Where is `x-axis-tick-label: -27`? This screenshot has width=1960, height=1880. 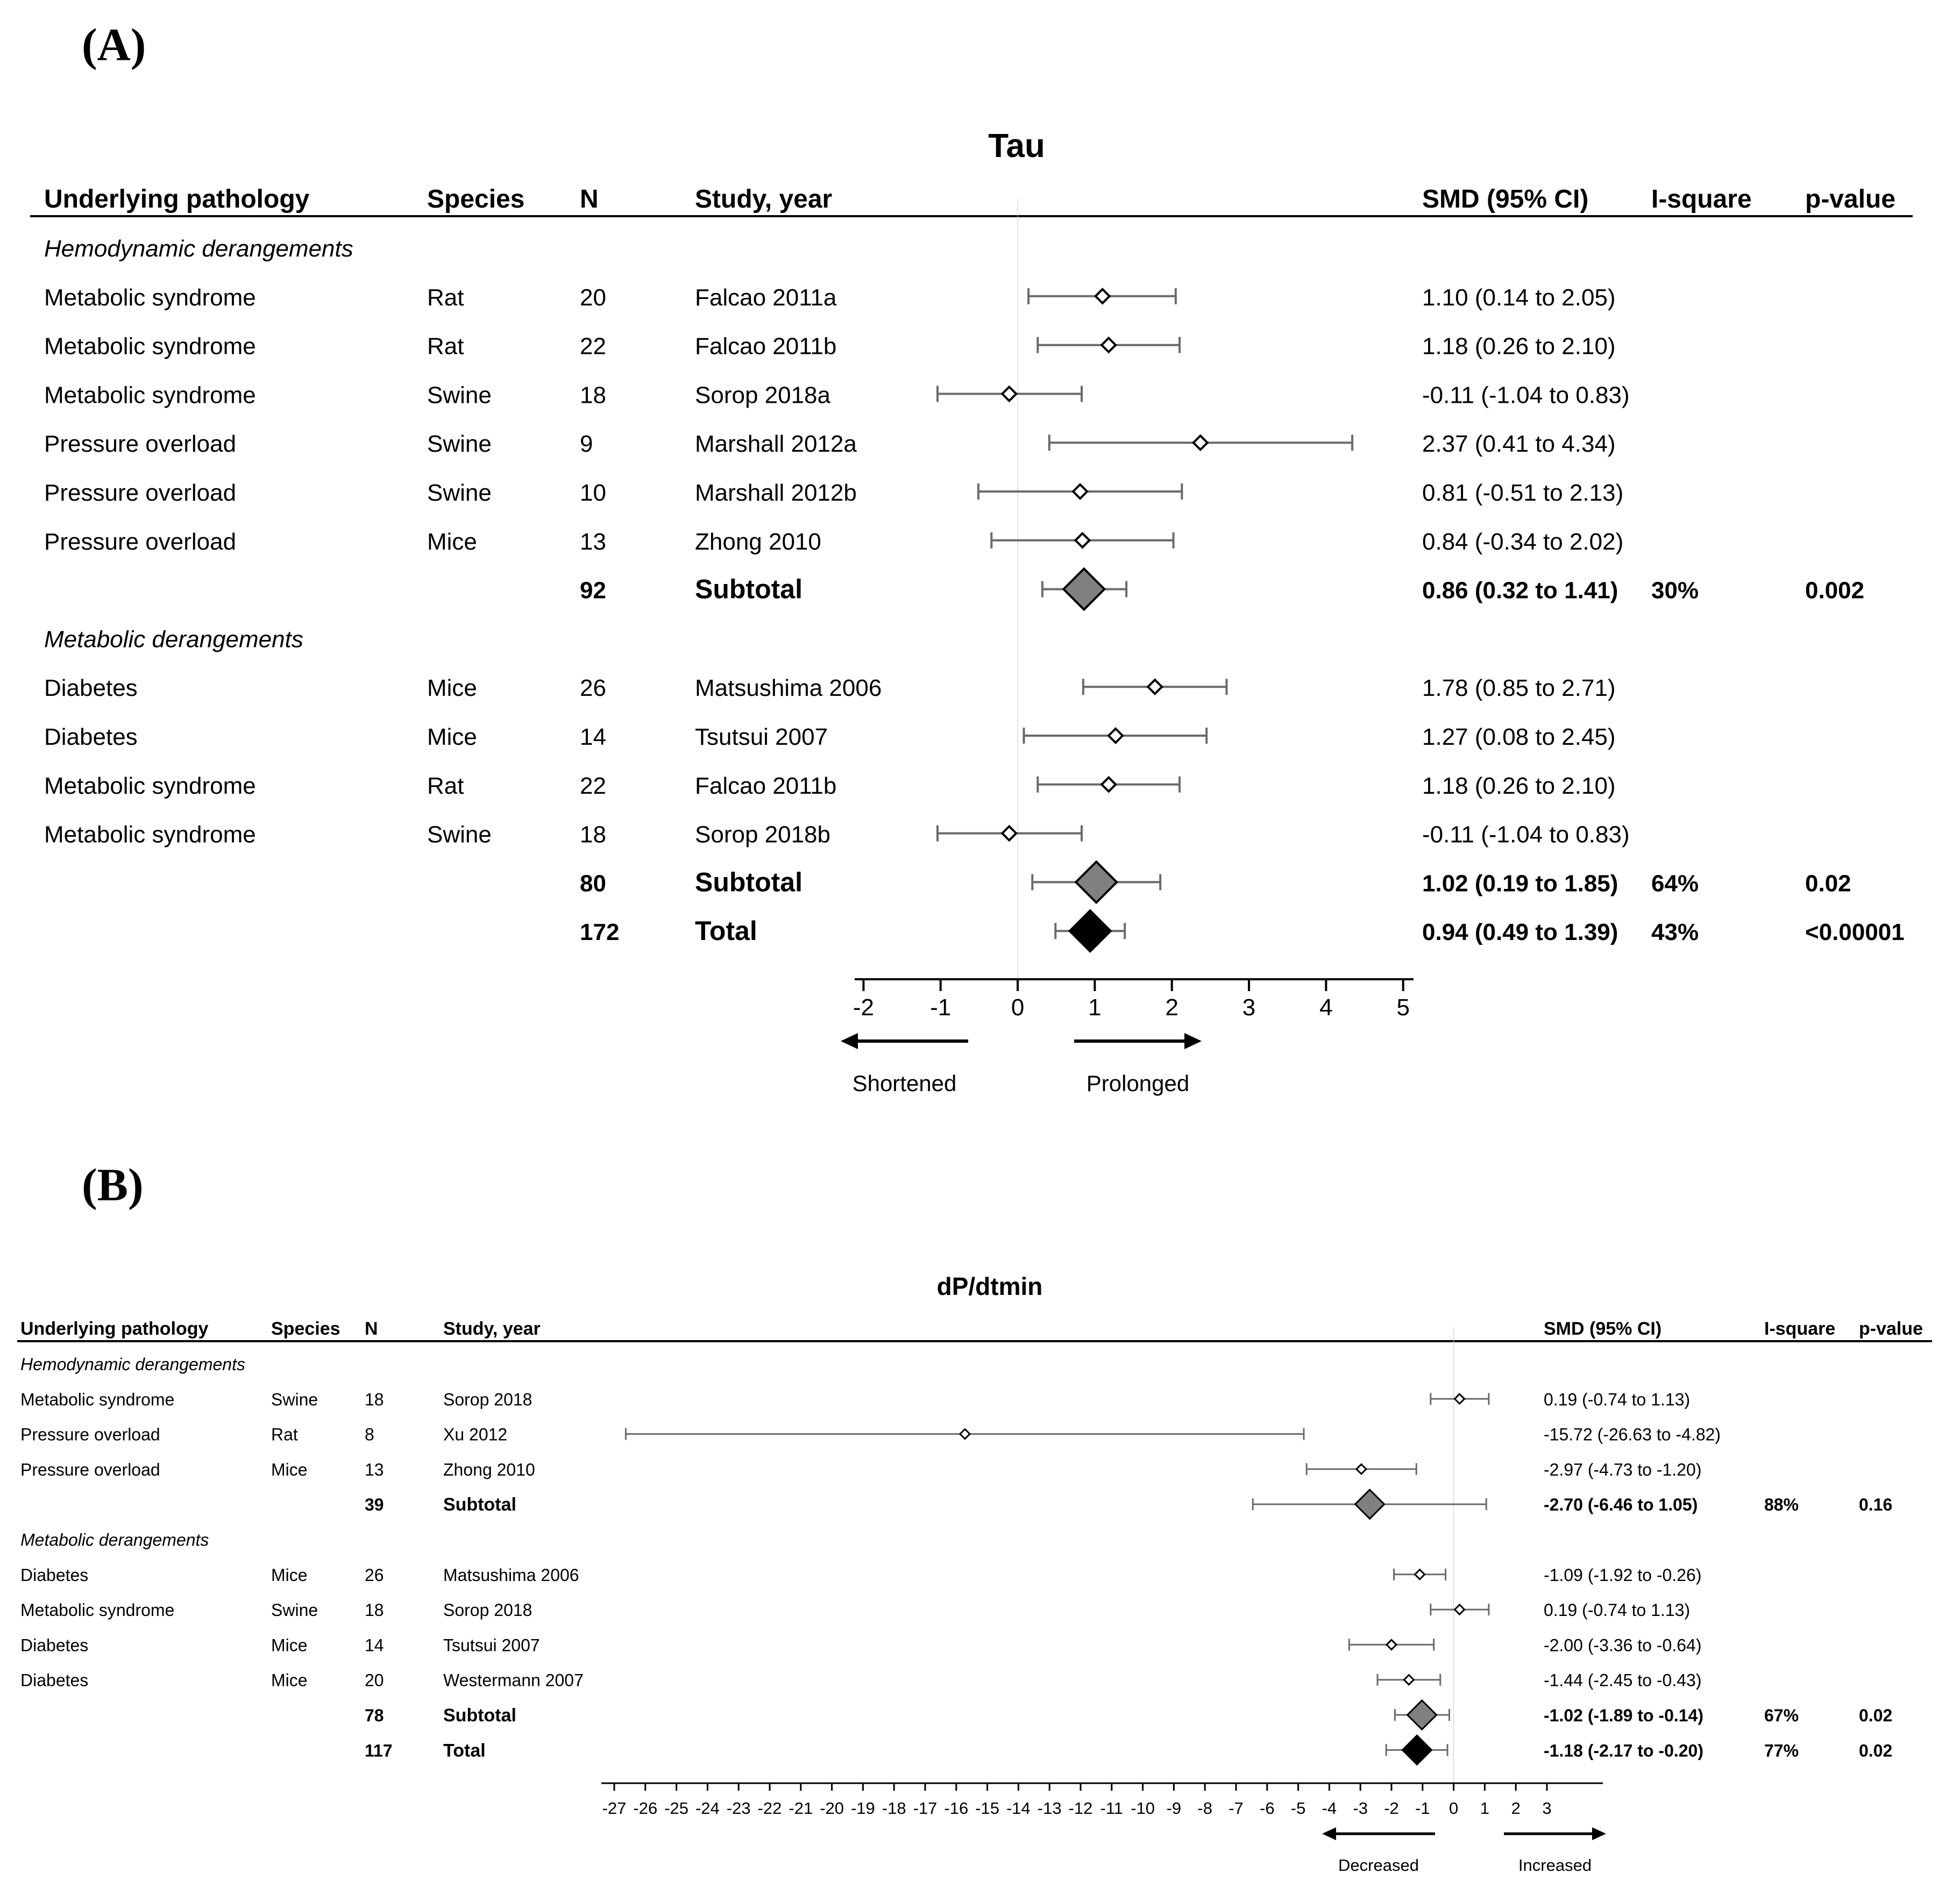 x-axis-tick-label: -27 is located at coordinates (614, 1809).